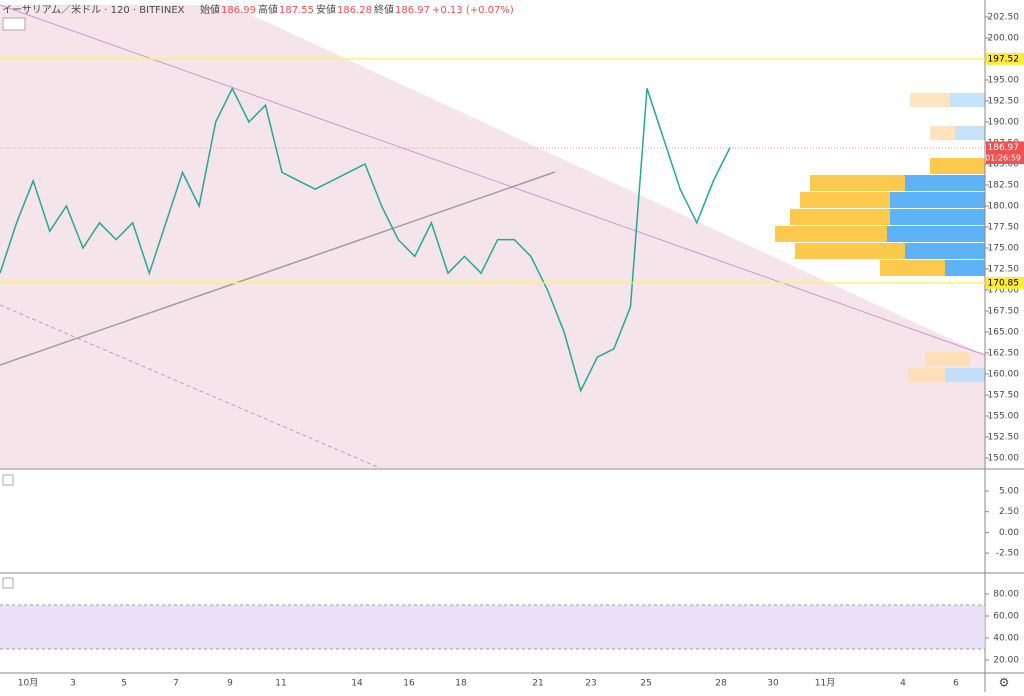 The height and width of the screenshot is (696, 1024). I want to click on y-tick-label: 175.00, so click(1004, 249).